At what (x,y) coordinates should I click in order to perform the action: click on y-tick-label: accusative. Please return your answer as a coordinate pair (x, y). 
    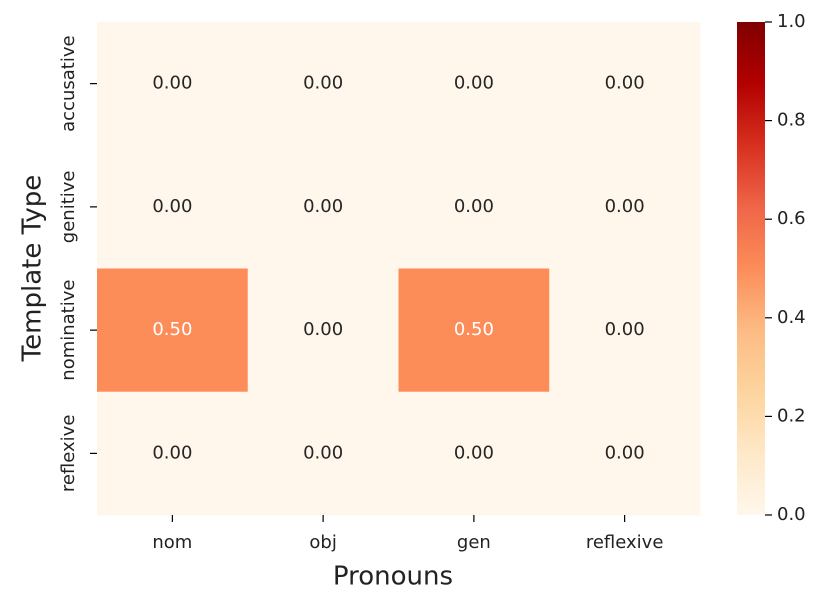
    Looking at the image, I should click on (68, 83).